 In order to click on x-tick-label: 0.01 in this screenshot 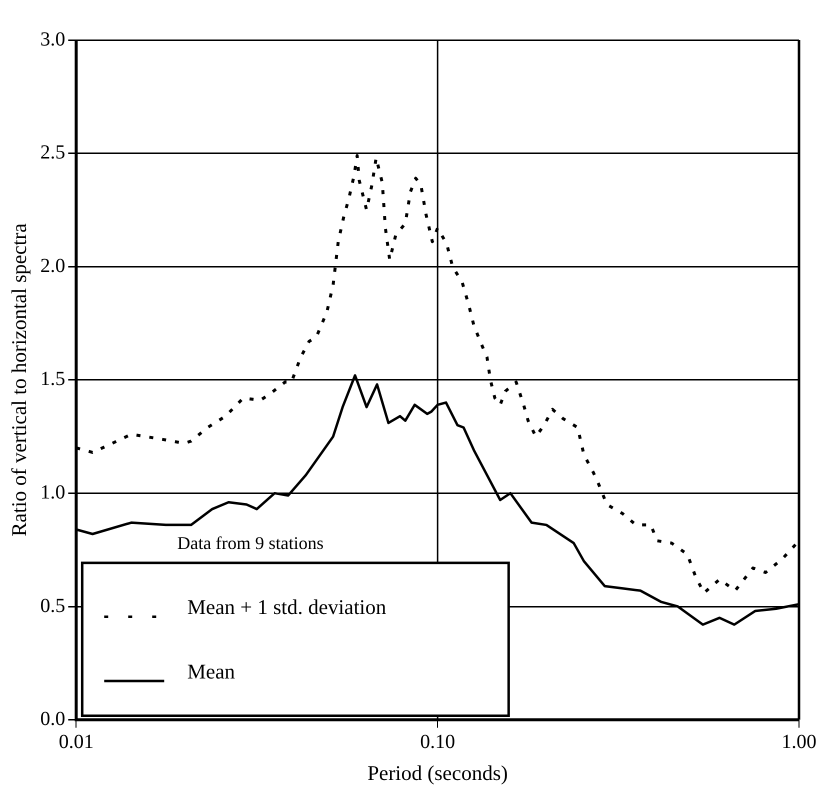, I will do `click(76, 742)`.